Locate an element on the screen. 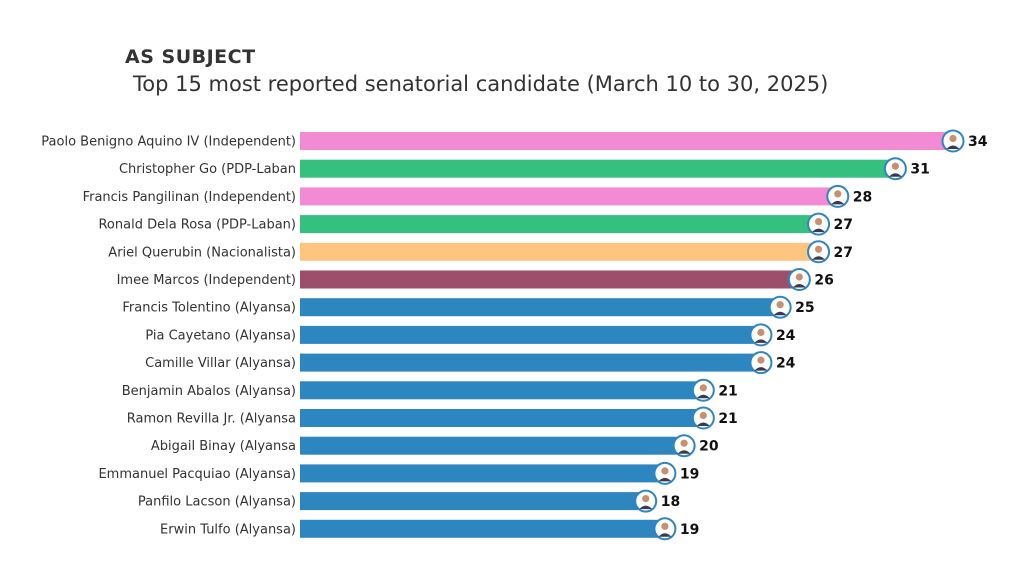 The height and width of the screenshot is (576, 1024). value-label: 25 is located at coordinates (804, 308).